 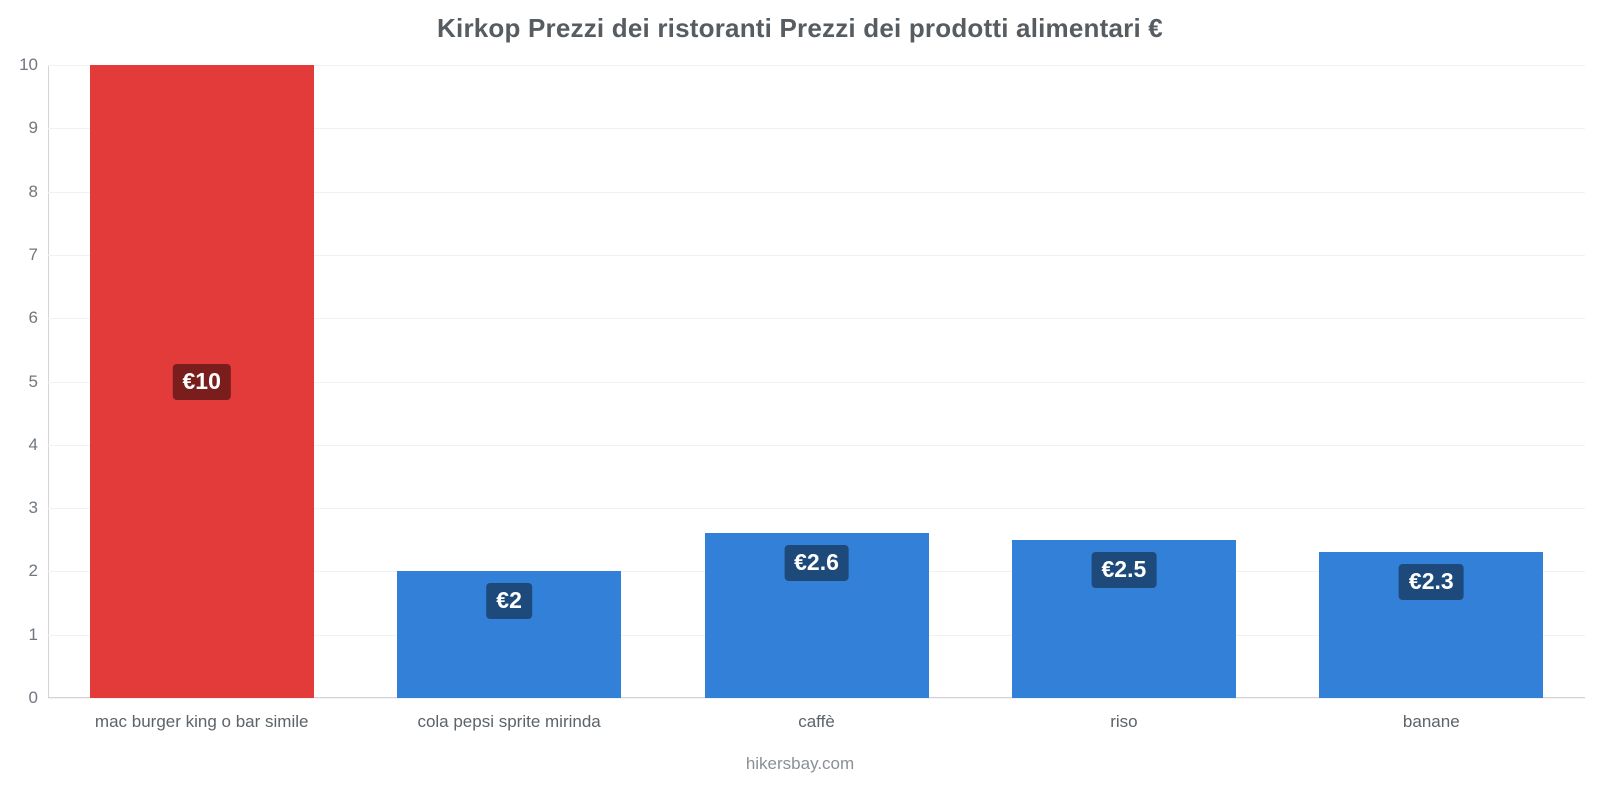 I want to click on y-axis-tick: 10, so click(x=28, y=64).